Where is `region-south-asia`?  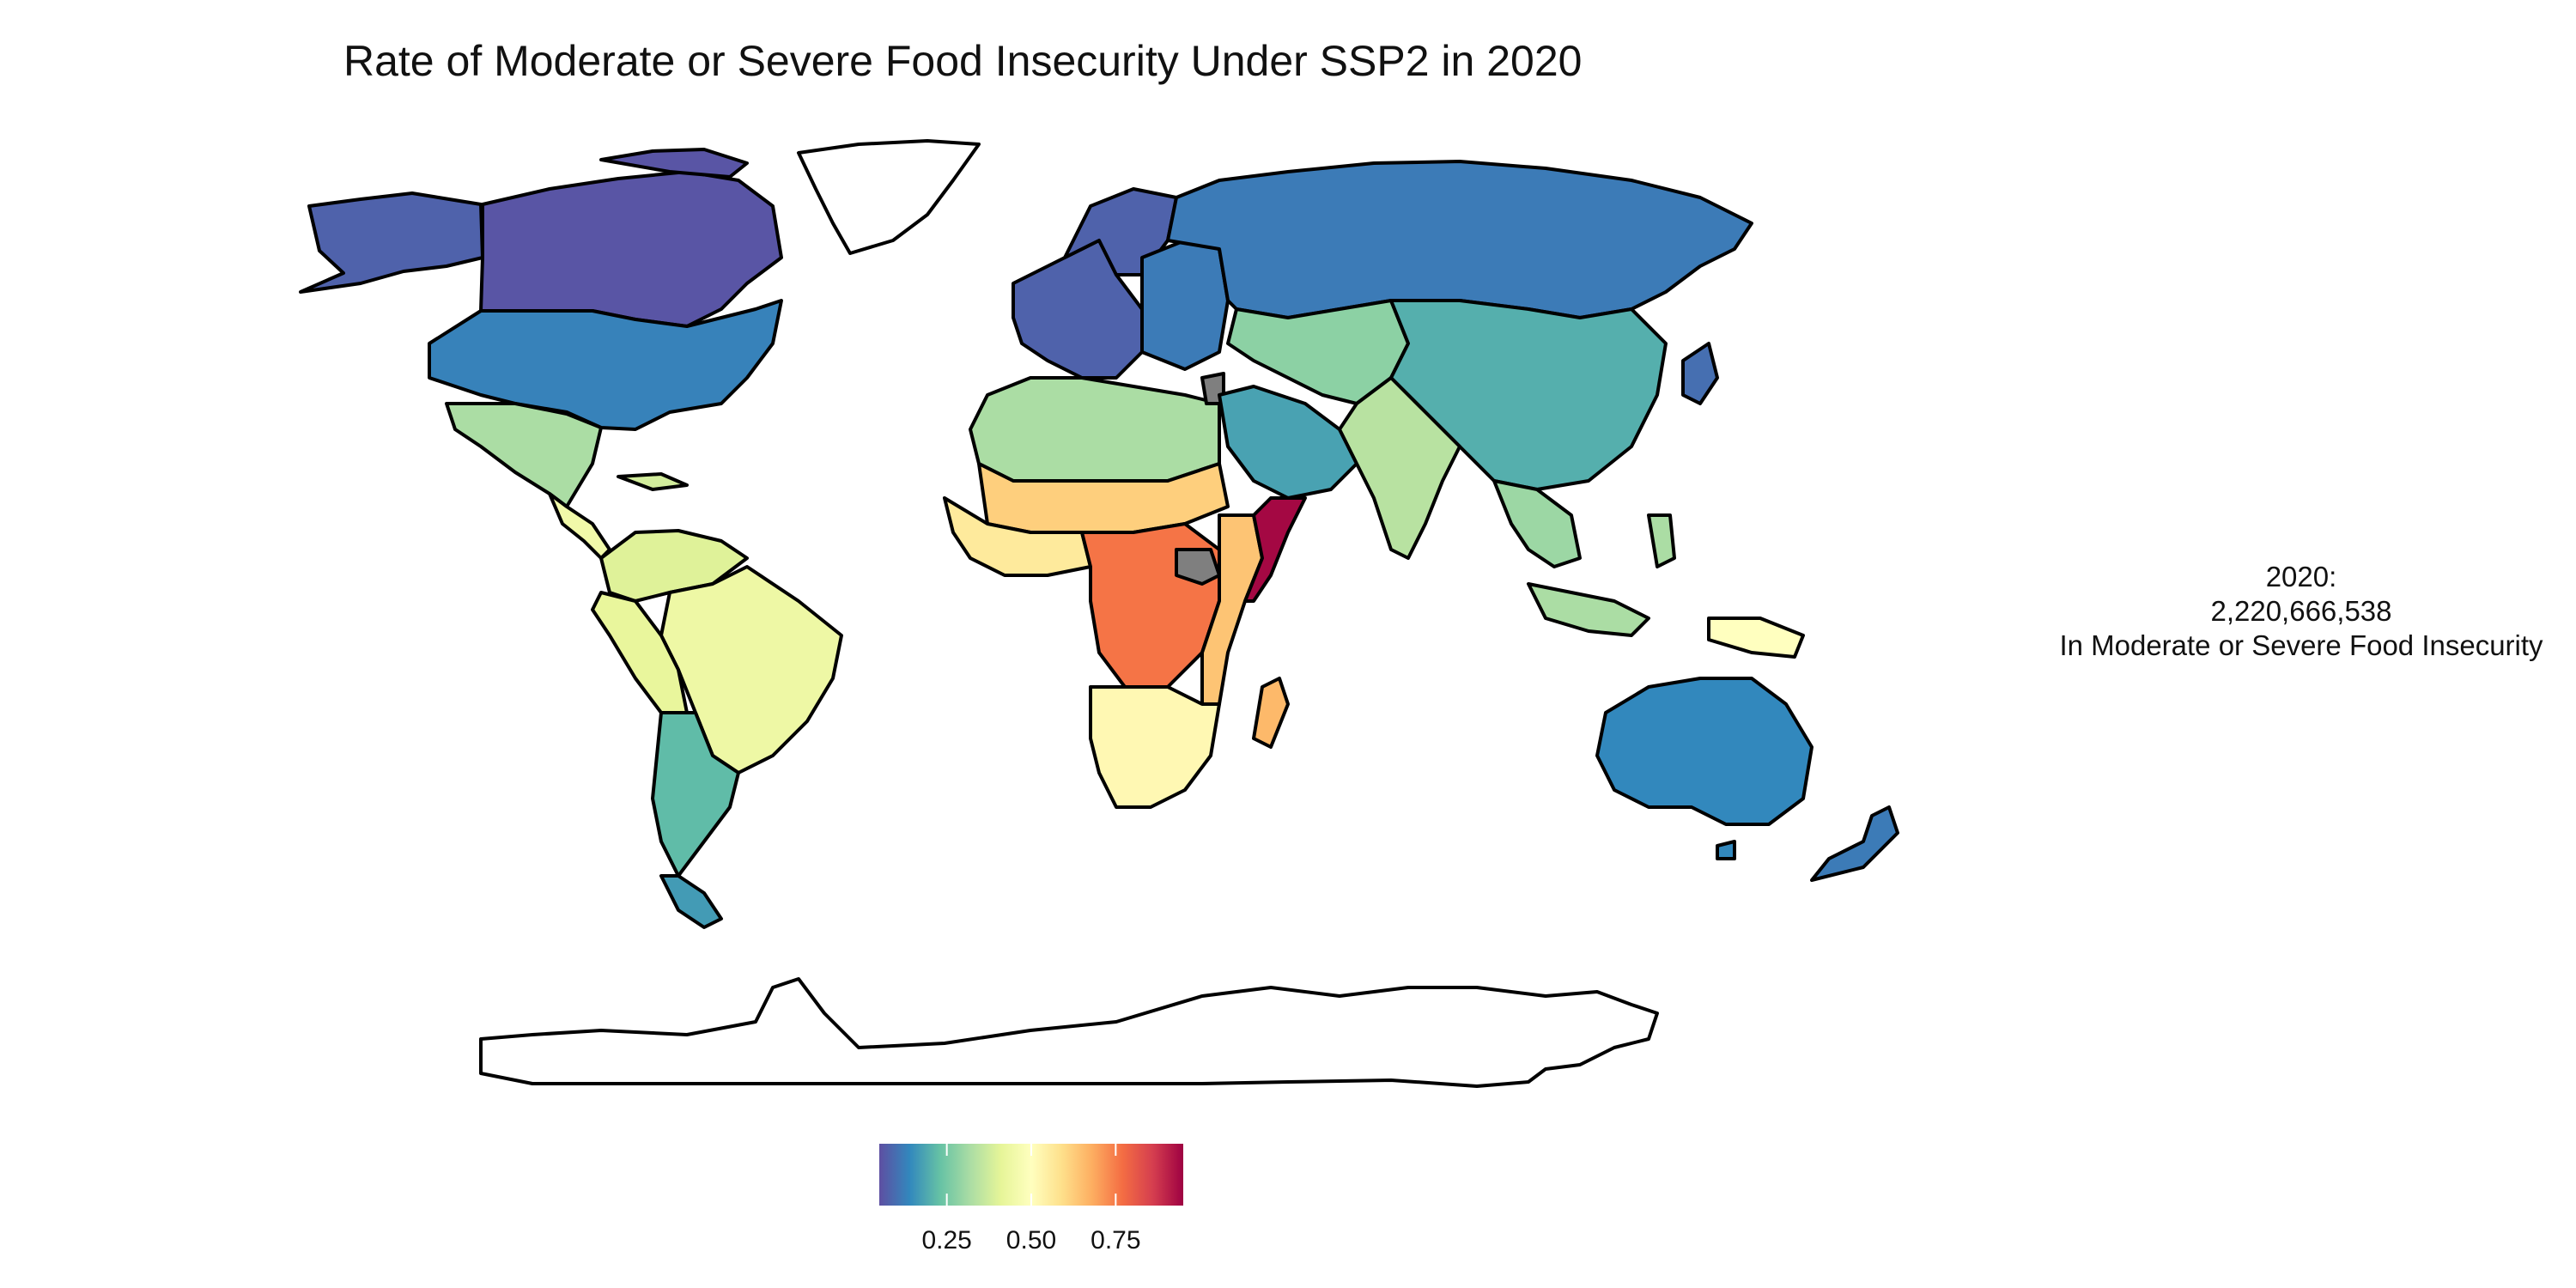 region-south-asia is located at coordinates (1400, 468).